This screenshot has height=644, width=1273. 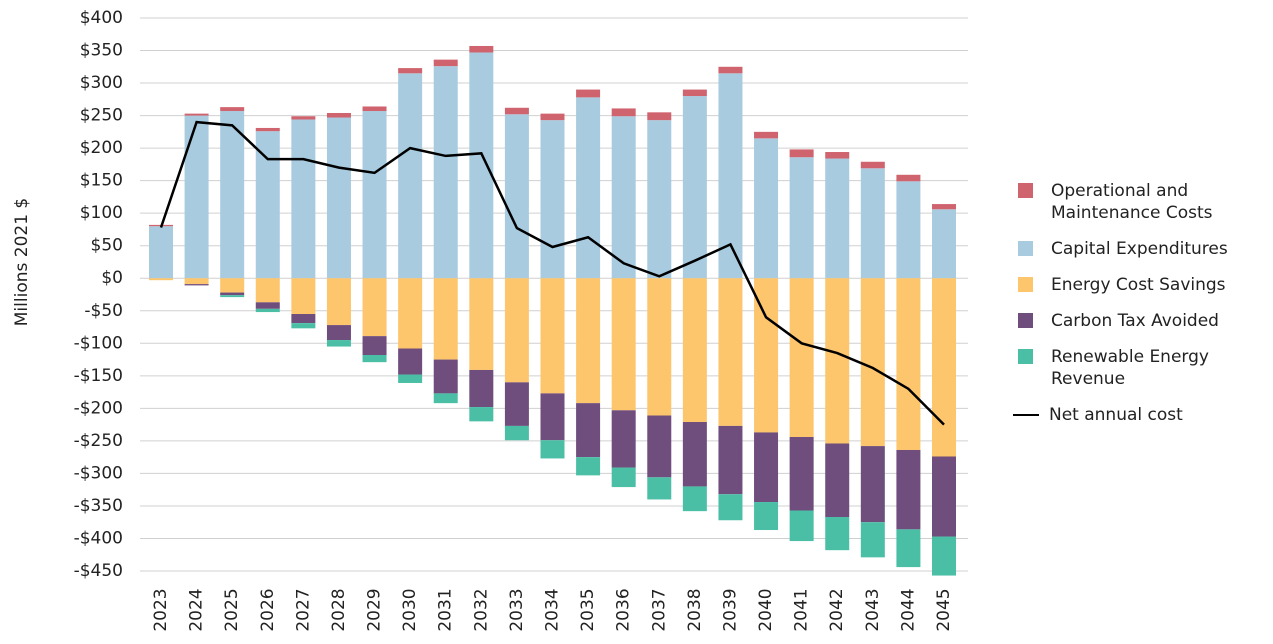 I want to click on x-tick-label: 2023, so click(x=161, y=609).